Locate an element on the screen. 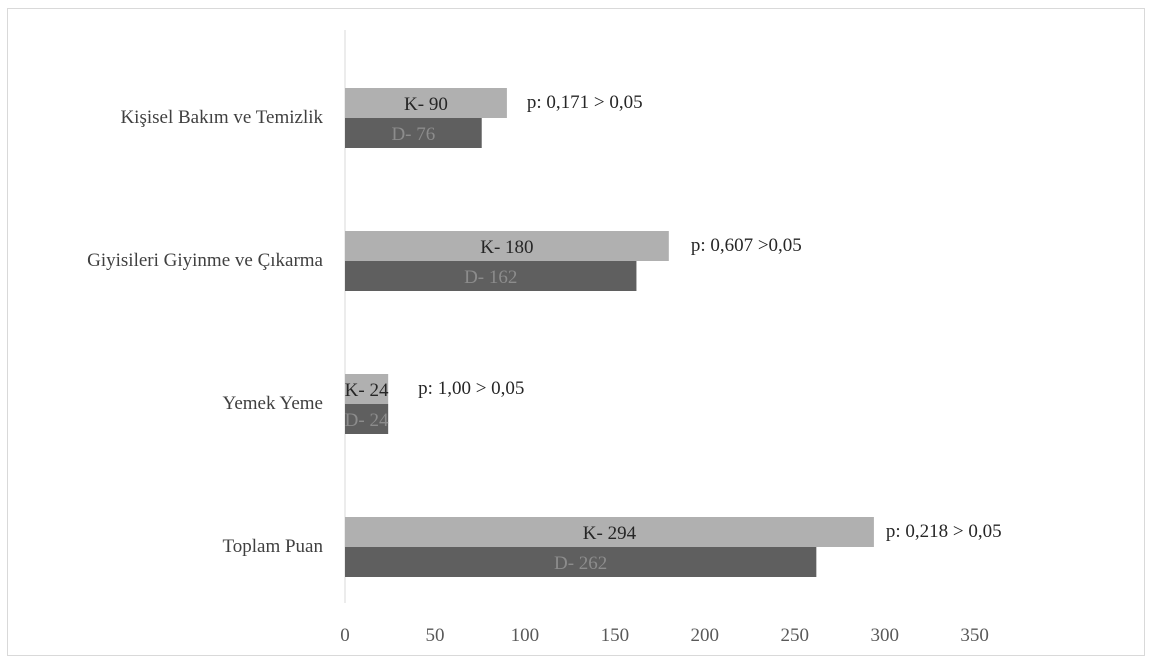 The image size is (1153, 664). x-tick-label: 200 is located at coordinates (705, 635).